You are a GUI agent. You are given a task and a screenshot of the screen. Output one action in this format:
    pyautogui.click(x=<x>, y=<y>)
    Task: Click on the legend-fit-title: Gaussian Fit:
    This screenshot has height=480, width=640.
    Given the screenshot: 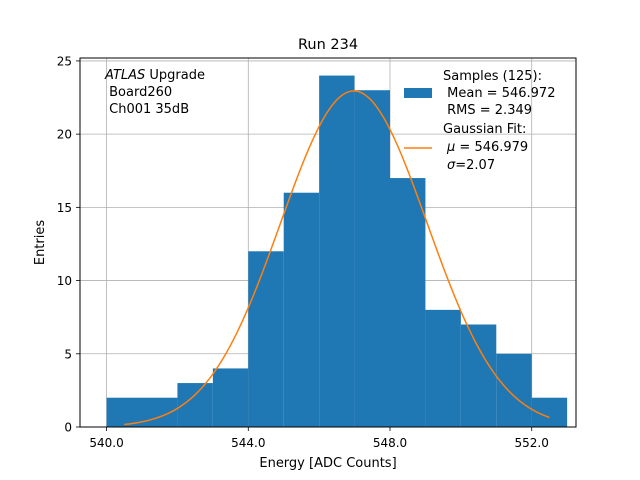 What is the action you would take?
    pyautogui.click(x=484, y=129)
    